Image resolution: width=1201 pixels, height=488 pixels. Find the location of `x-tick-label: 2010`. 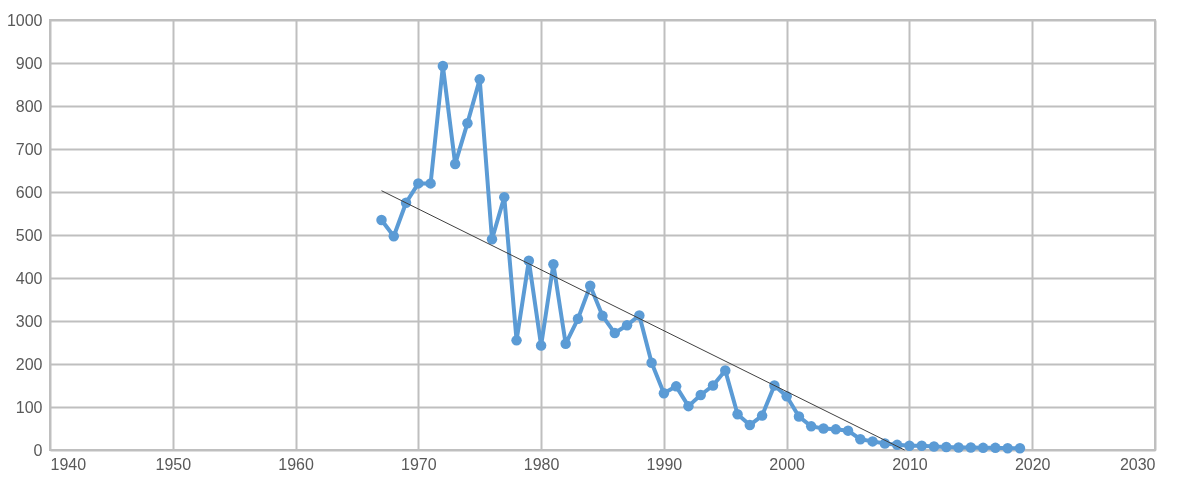

x-tick-label: 2010 is located at coordinates (910, 464).